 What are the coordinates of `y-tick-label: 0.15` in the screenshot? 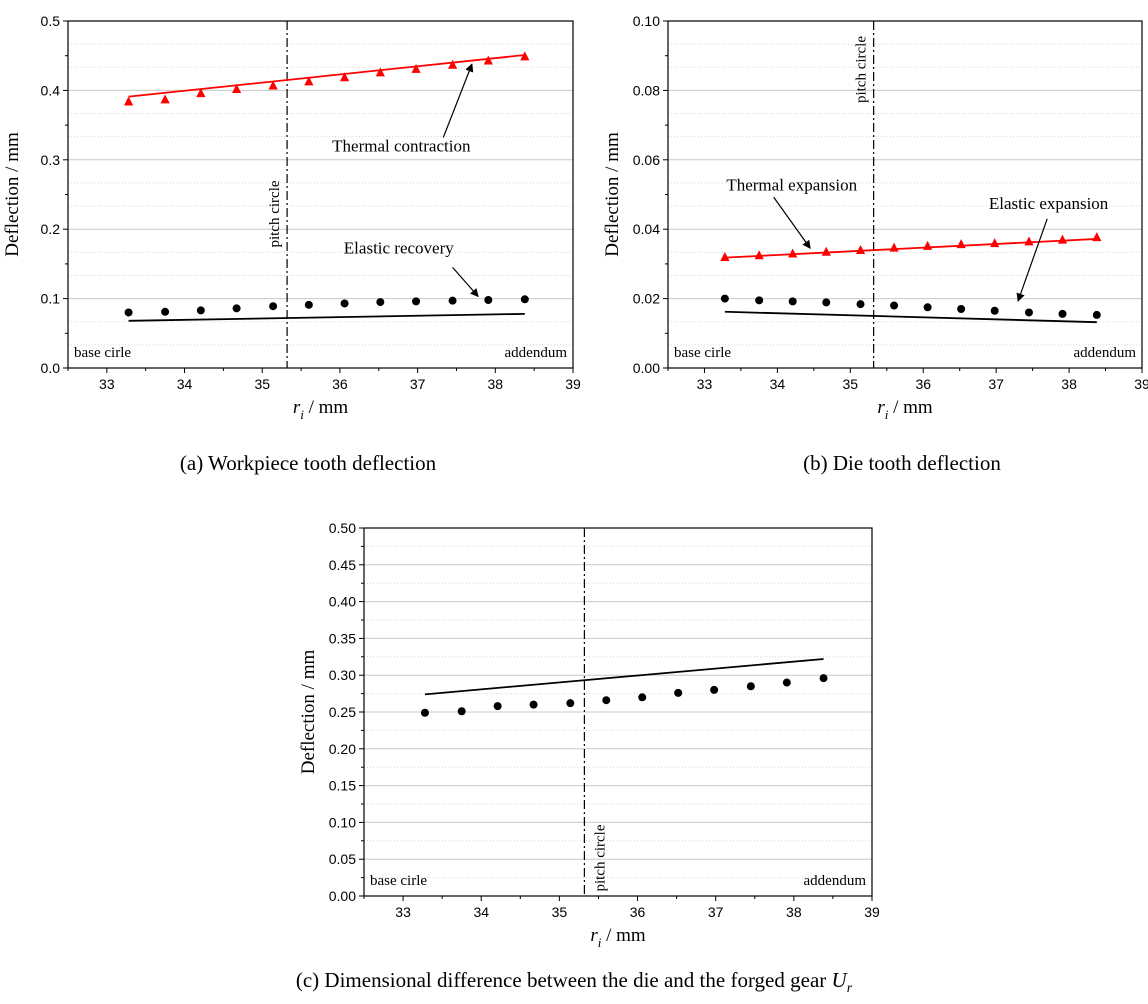 It's located at (342, 786).